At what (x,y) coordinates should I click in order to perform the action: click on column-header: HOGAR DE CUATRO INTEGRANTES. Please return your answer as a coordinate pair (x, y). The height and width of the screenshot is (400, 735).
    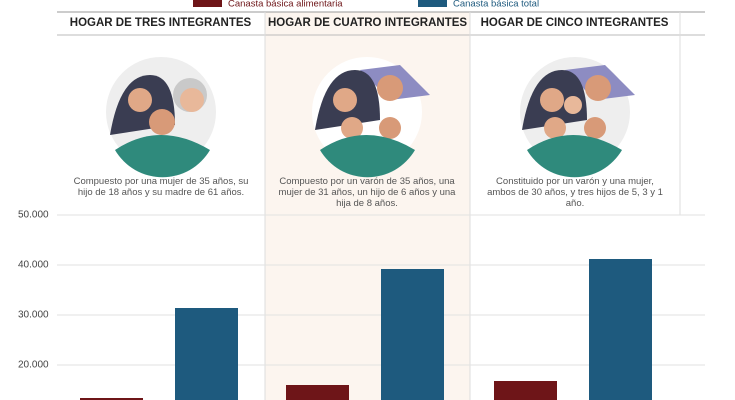
    Looking at the image, I should click on (367, 23).